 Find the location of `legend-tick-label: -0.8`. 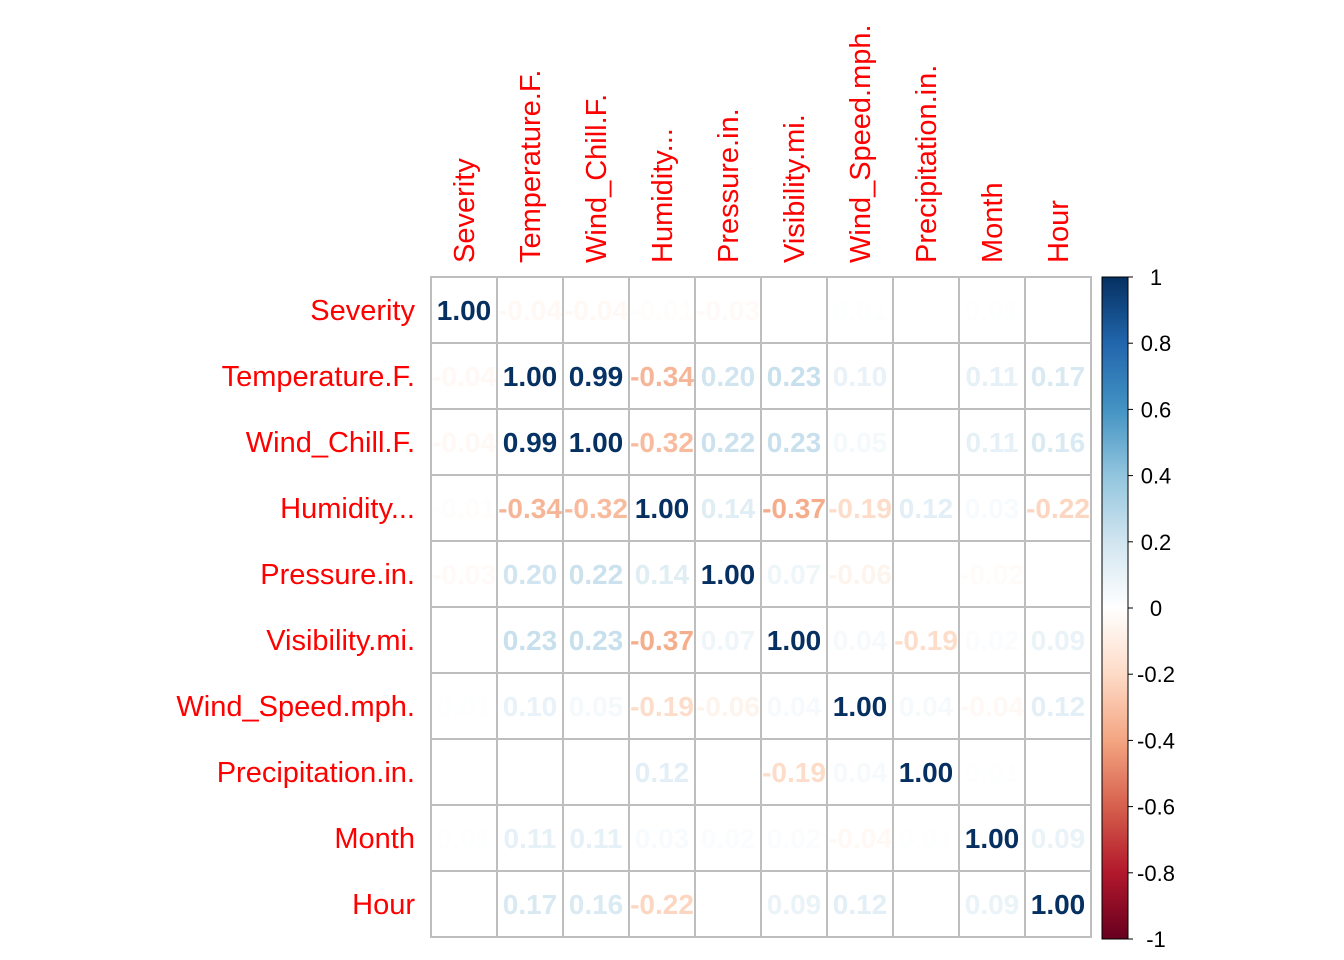

legend-tick-label: -0.8 is located at coordinates (1156, 873).